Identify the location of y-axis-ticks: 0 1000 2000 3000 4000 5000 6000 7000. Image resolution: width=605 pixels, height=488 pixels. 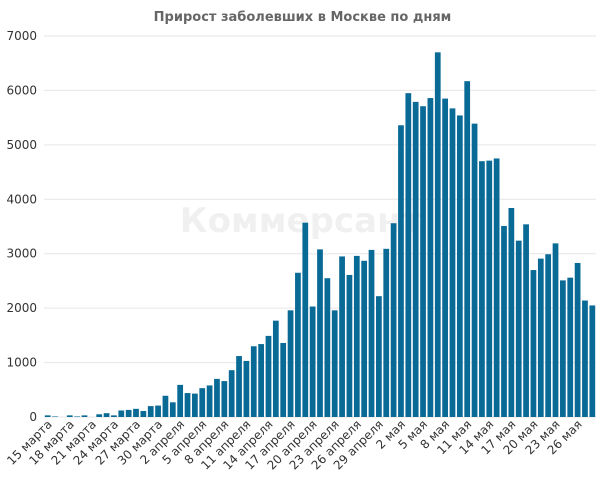
(21, 226).